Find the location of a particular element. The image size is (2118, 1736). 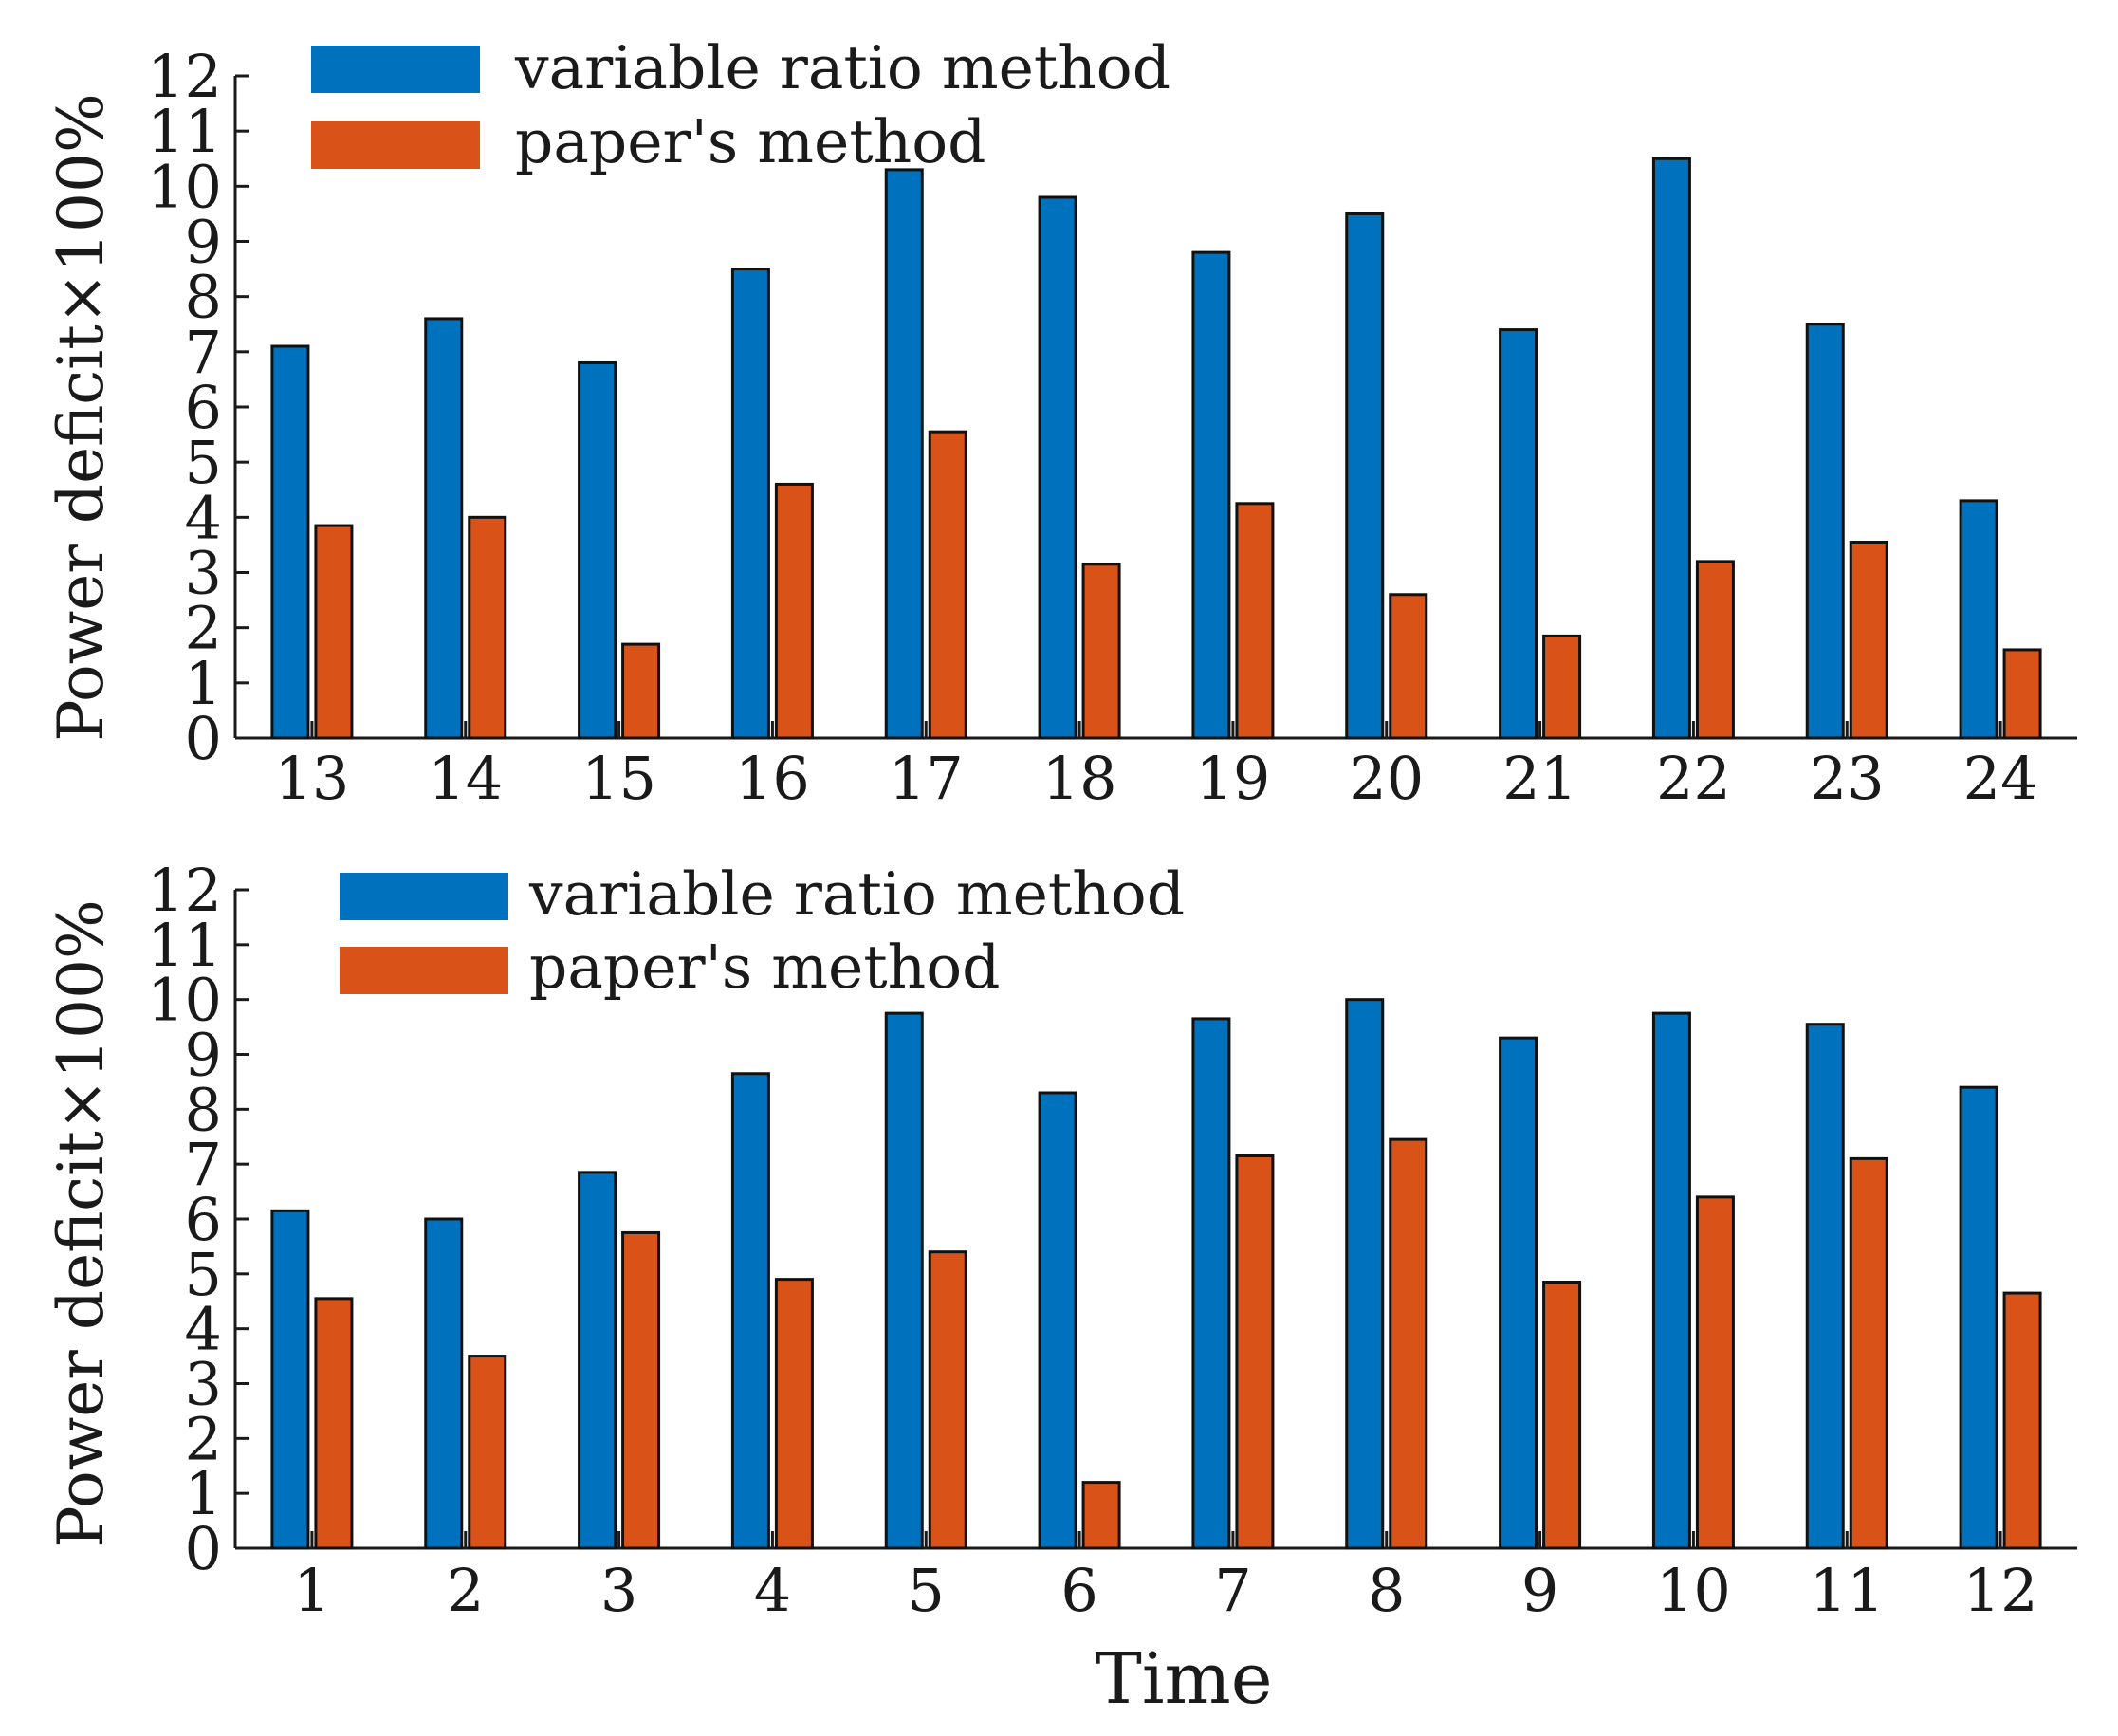

y-tick-label: 9 is located at coordinates (203, 1055).